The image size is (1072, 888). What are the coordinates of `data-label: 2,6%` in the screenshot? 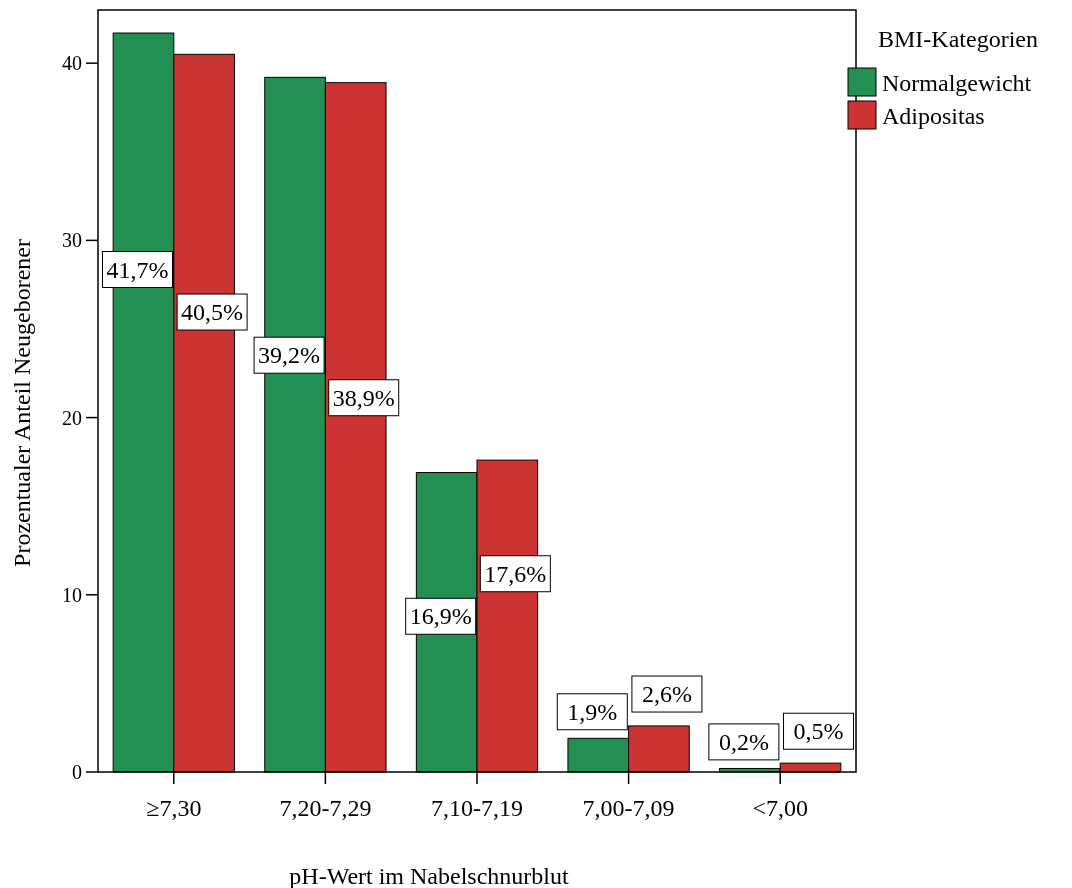 It's located at (666, 694).